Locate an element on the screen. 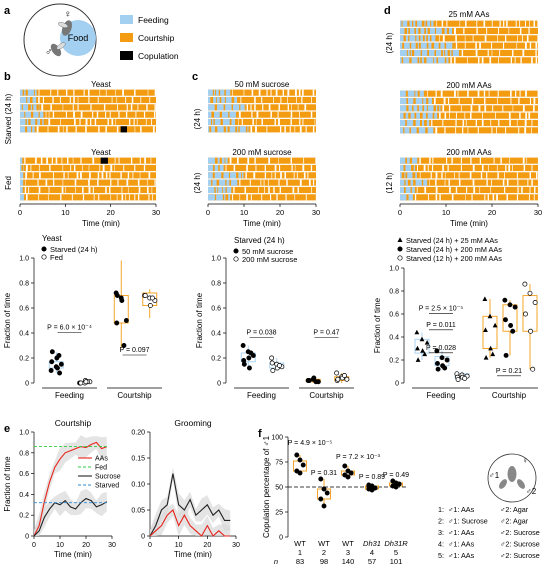  y-tick-label: 0.05 is located at coordinates (138, 511).